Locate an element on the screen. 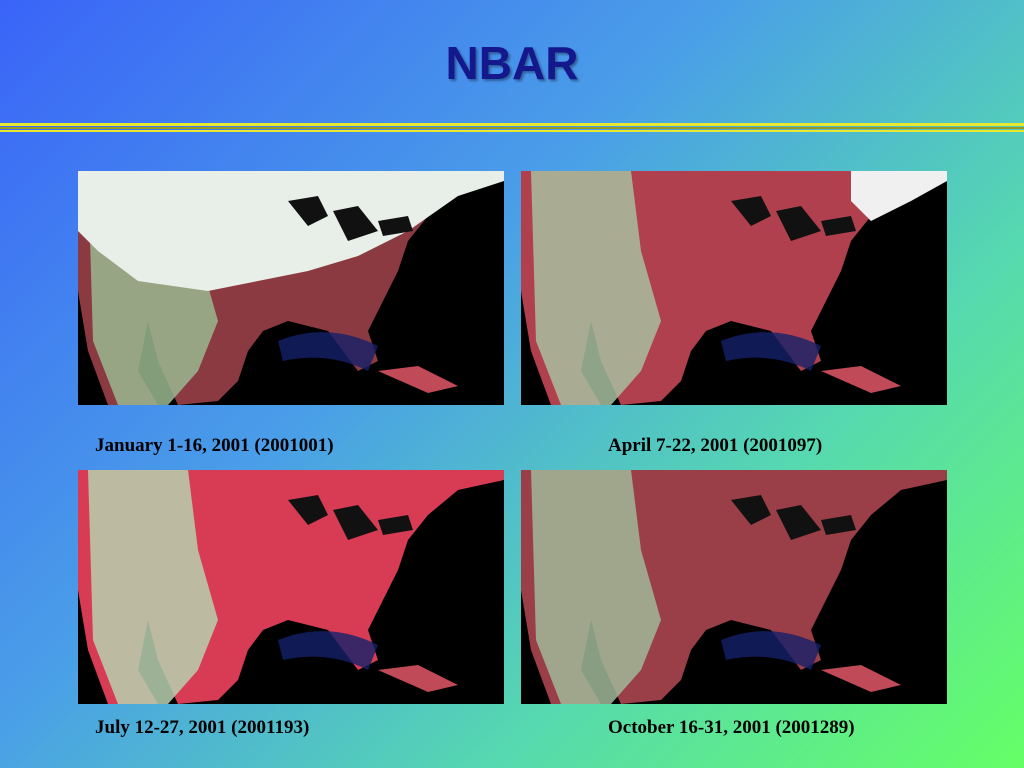  caption: April 7-22, 2001 (2001097) is located at coordinates (715, 445).